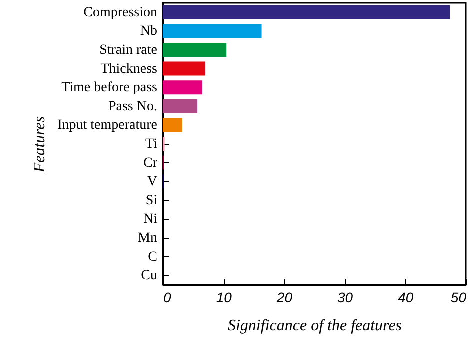  I want to click on y-tick-label: Mn, so click(148, 238).